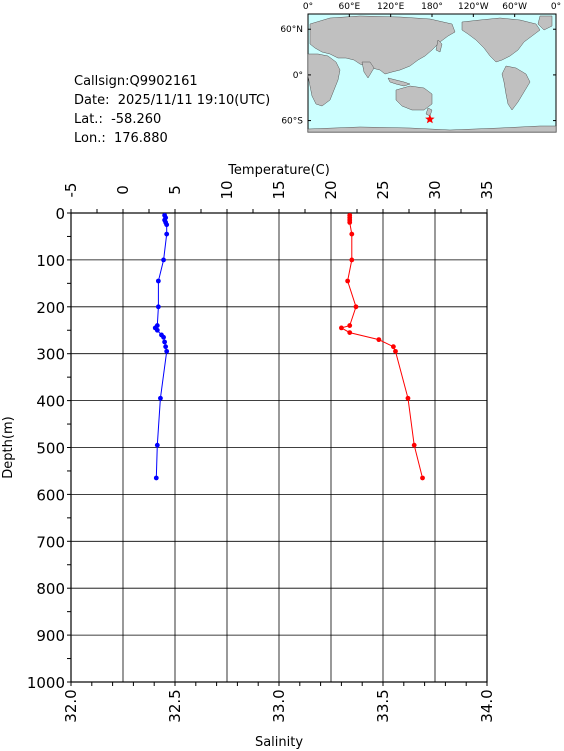  Describe the element at coordinates (501, 40) in the screenshot. I see `map-land-north-america` at that location.